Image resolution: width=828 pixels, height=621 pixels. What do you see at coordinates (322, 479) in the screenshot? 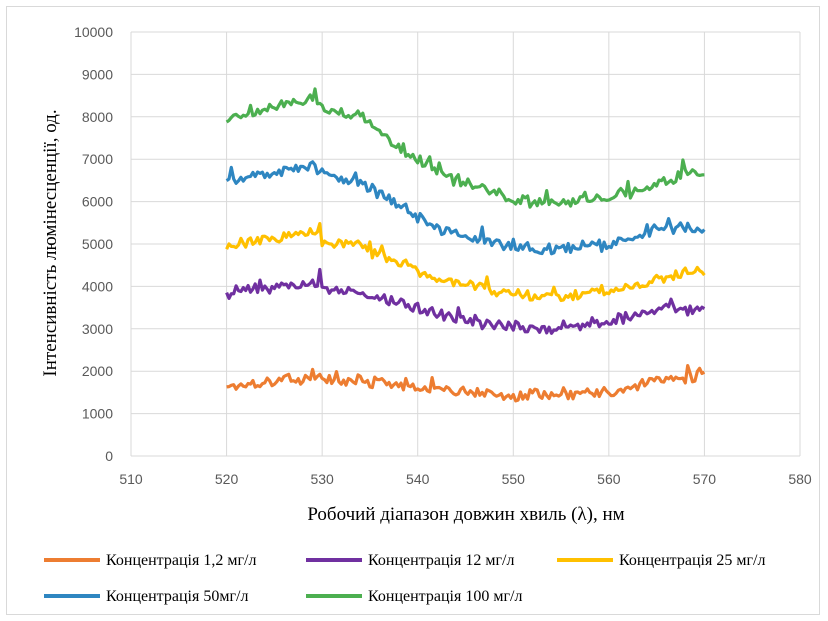
I see `x-tick-label: 530` at bounding box center [322, 479].